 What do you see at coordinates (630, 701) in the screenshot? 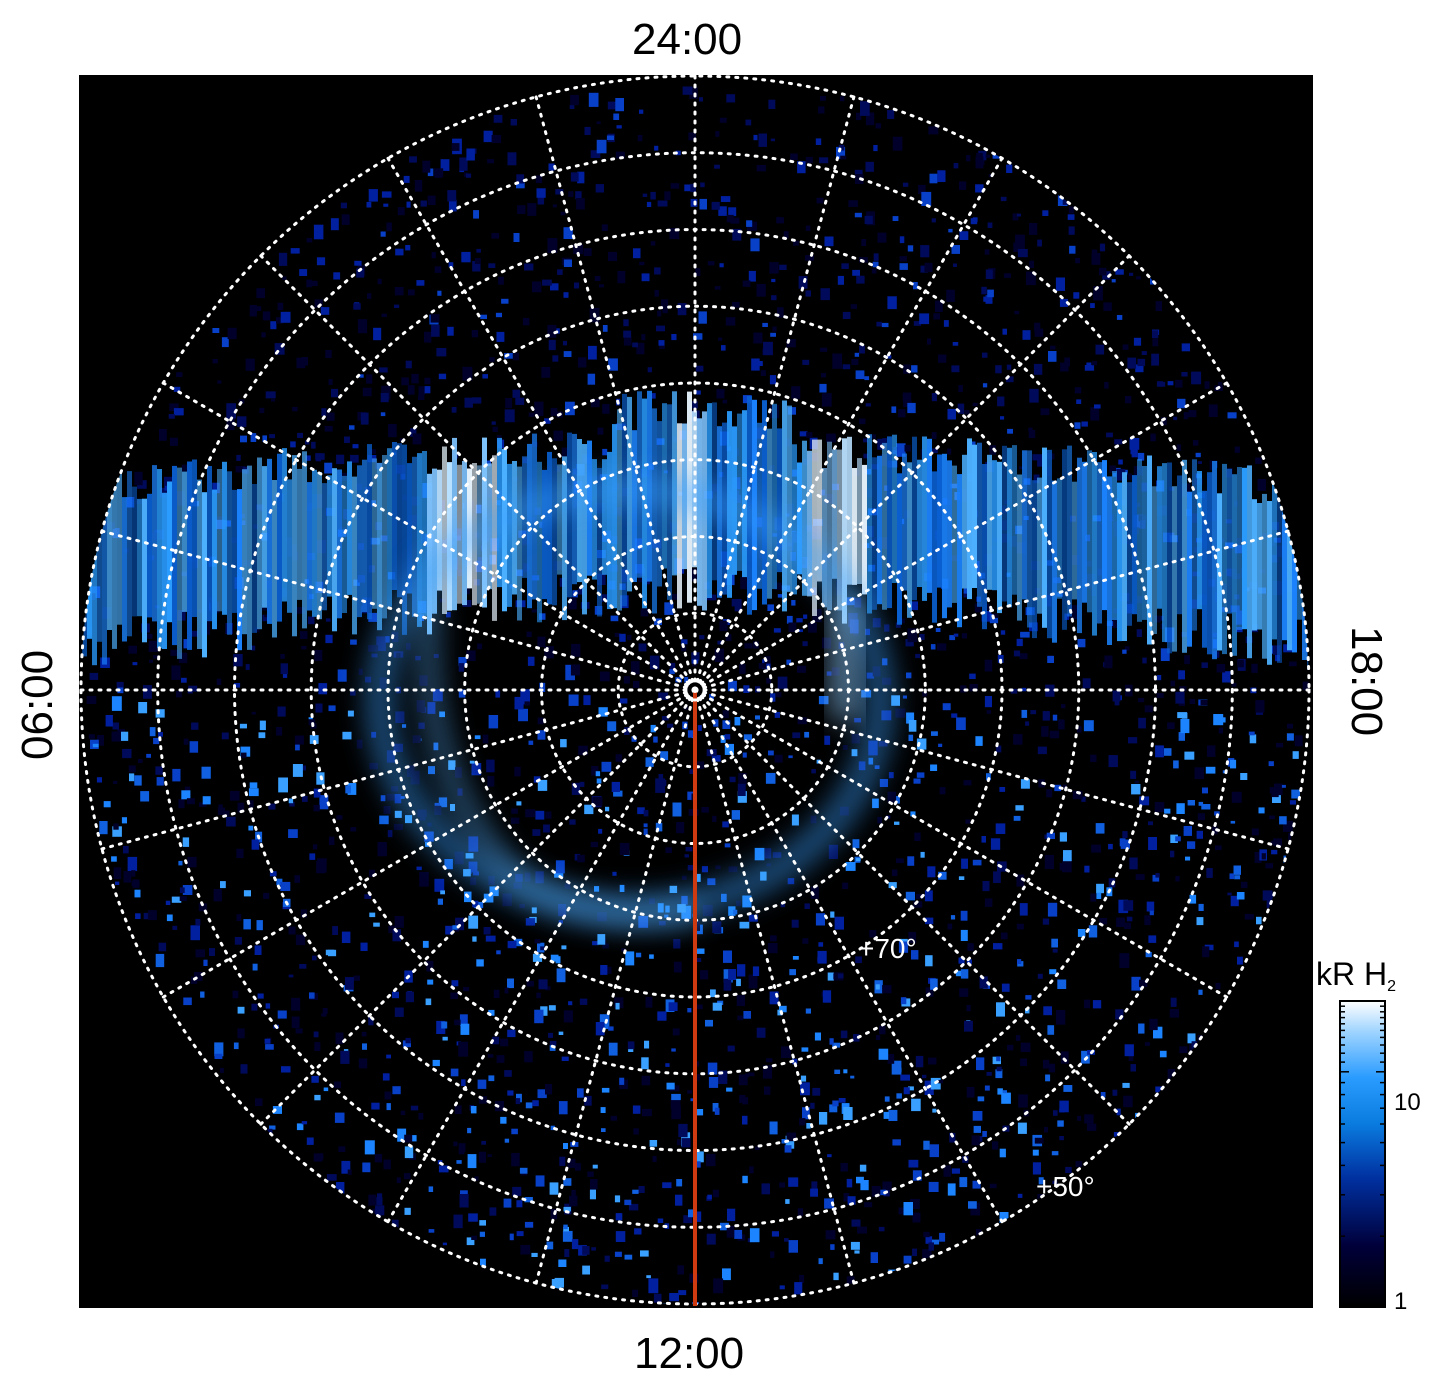
I see `auroral-oval-layer` at bounding box center [630, 701].